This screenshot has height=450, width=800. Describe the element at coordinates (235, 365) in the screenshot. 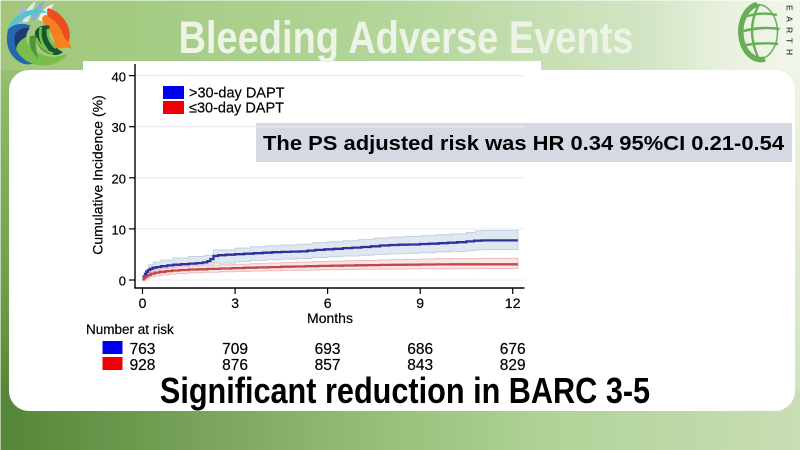

I see `svg-text: 876` at that location.